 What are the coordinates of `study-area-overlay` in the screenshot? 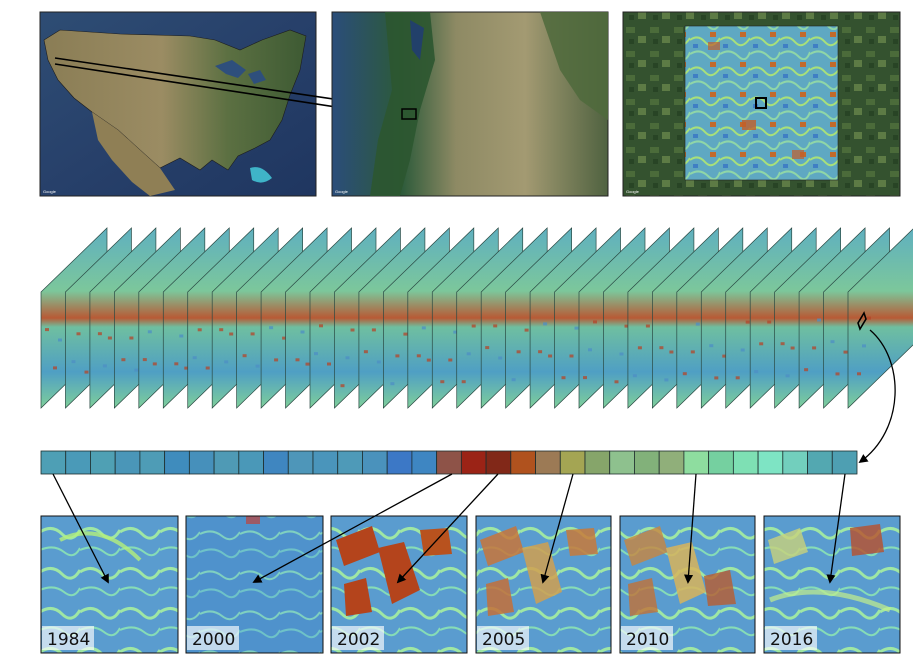 It's located at (761, 103).